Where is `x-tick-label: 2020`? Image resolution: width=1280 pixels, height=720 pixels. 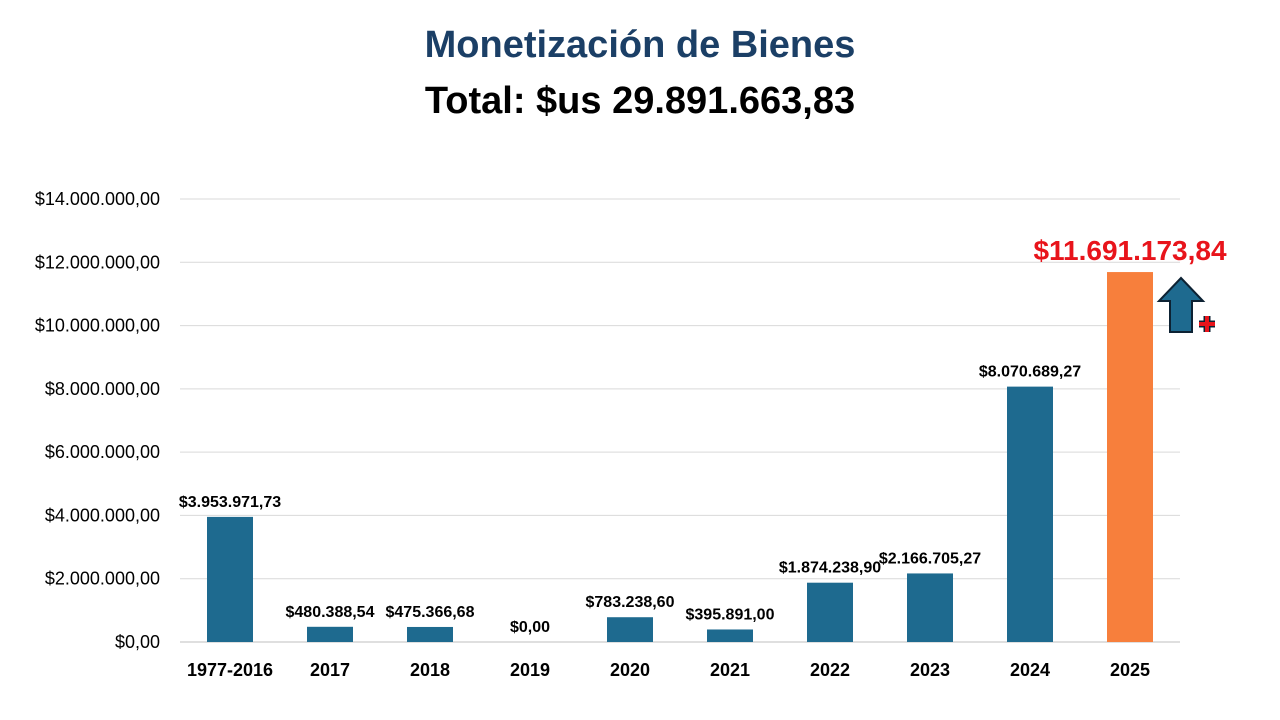 x-tick-label: 2020 is located at coordinates (630, 670).